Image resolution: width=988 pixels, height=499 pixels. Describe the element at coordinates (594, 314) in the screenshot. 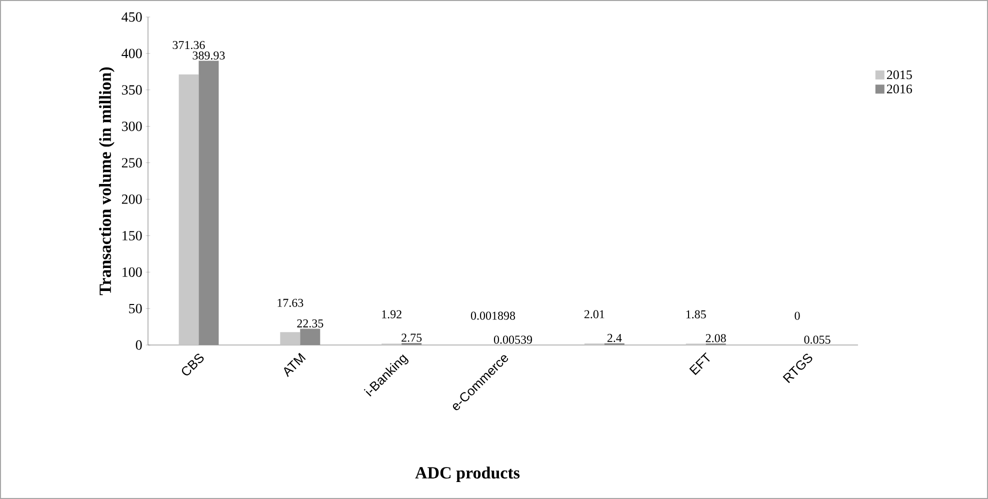

I see `data-label: 2.01` at that location.